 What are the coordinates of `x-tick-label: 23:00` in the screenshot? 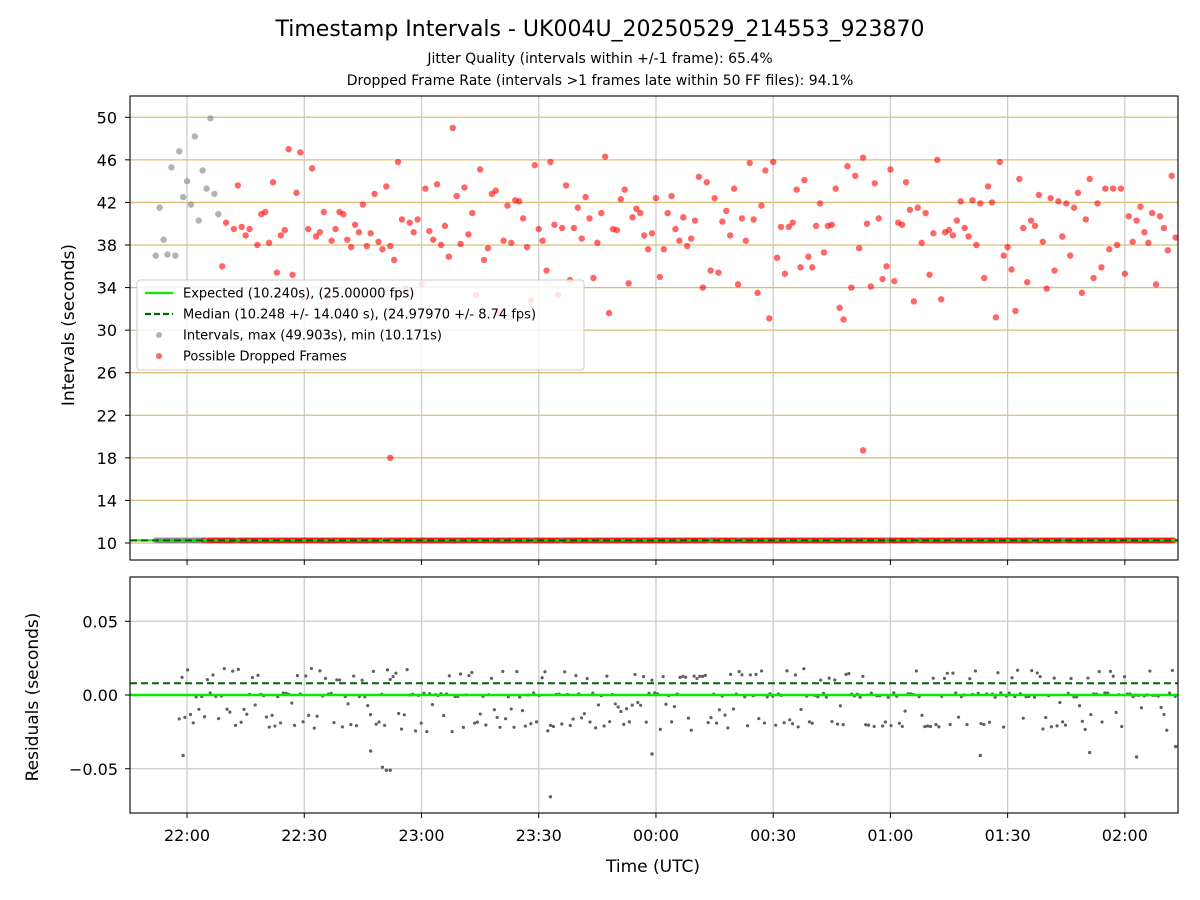 It's located at (421, 835).